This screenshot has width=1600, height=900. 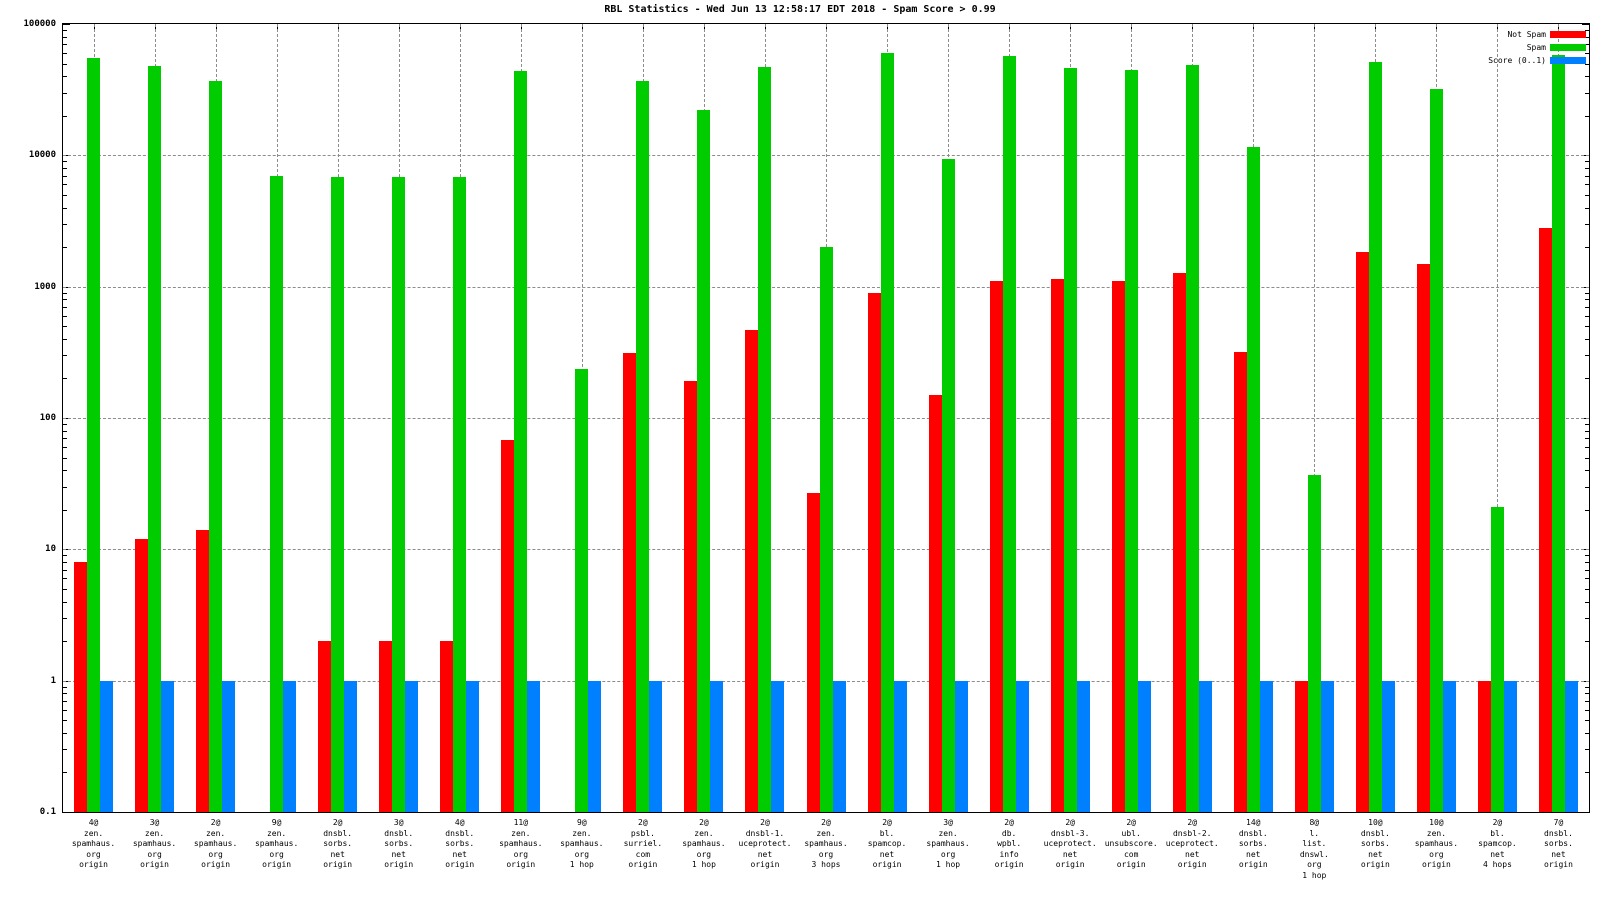 What do you see at coordinates (1497, 864) in the screenshot?
I see `x-axis-label-line: 4 hops` at bounding box center [1497, 864].